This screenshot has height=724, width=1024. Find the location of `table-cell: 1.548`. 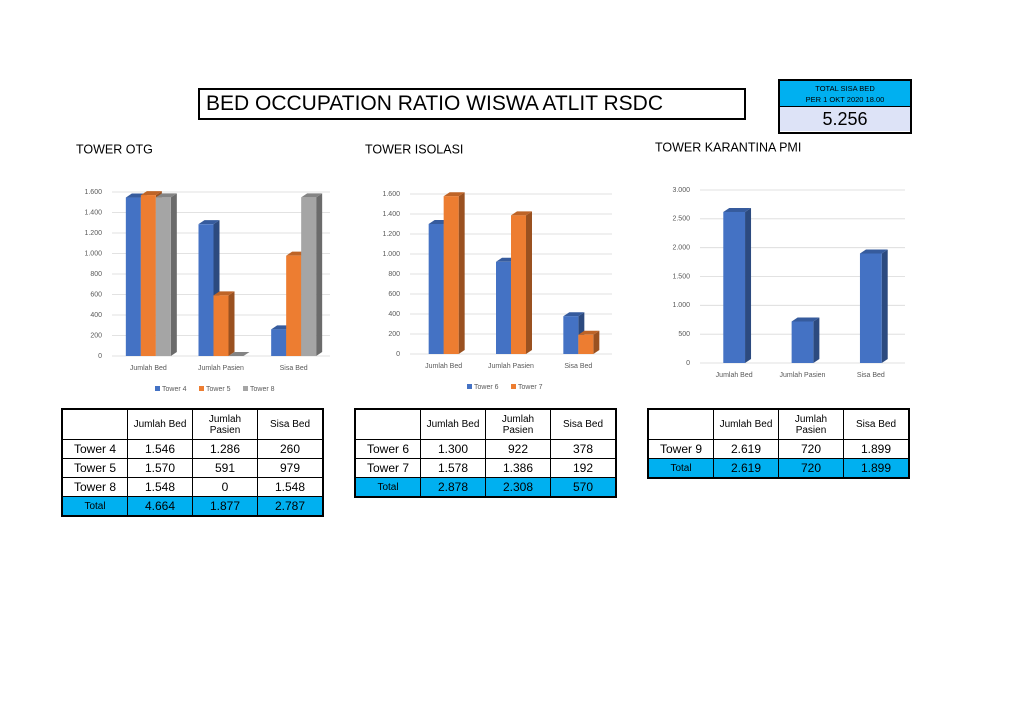

table-cell: 1.548 is located at coordinates (290, 487).